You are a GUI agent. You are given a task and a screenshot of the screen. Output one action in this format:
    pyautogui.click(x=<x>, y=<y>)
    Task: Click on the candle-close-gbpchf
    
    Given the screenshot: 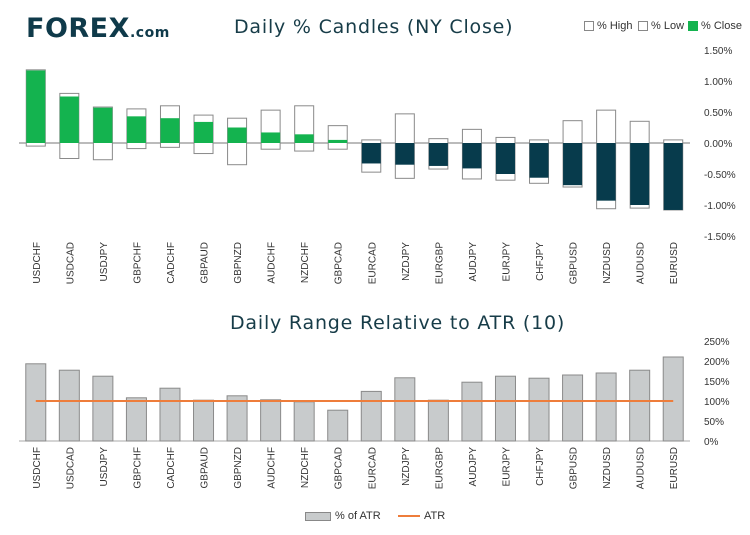 What is the action you would take?
    pyautogui.click(x=136, y=129)
    